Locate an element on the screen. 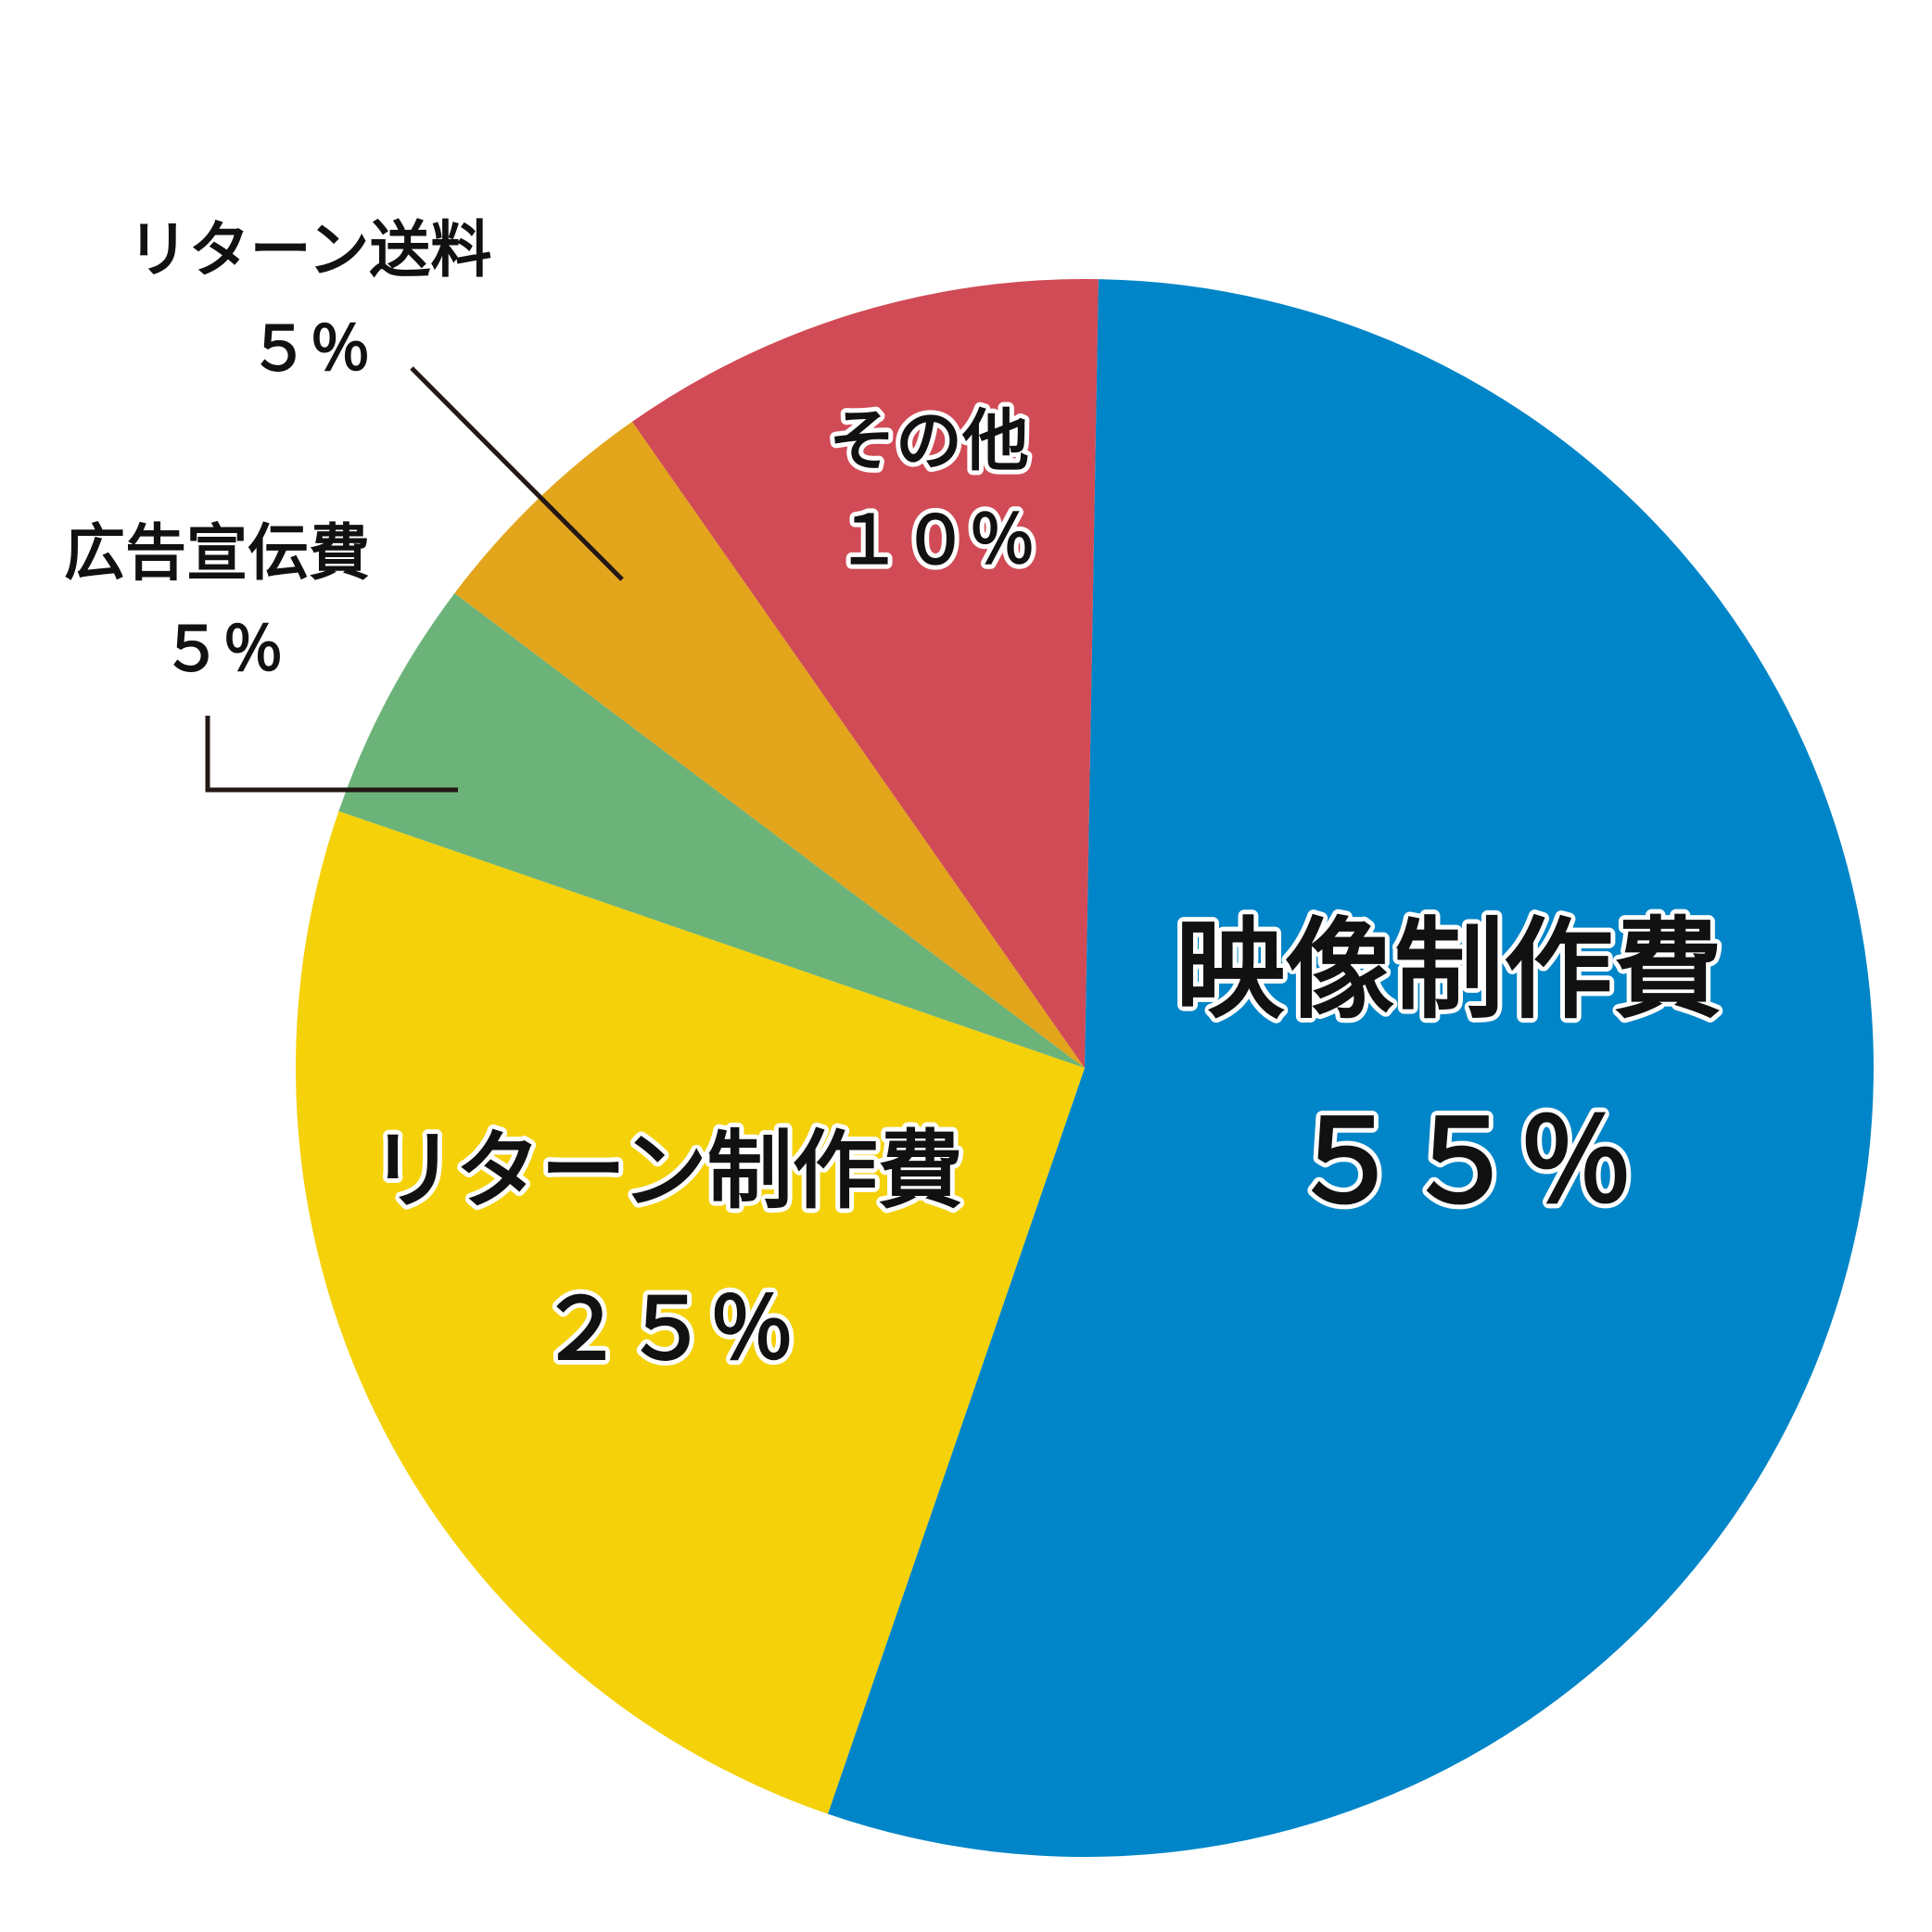 The width and height of the screenshot is (1932, 1932). slice-label: リターン制作費 is located at coordinates (666, 1170).